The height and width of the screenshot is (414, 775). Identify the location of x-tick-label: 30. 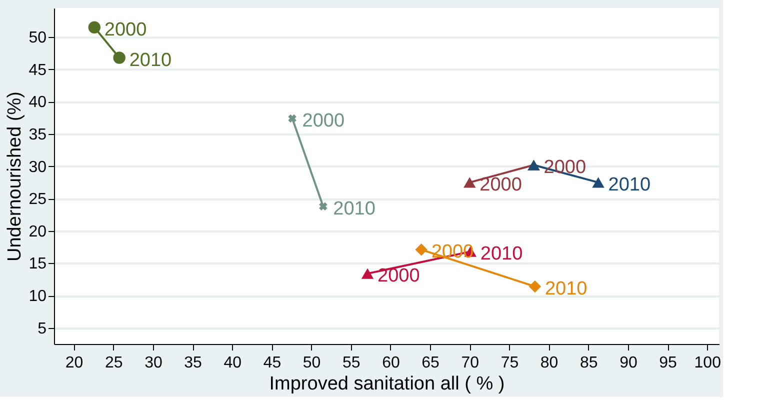
(153, 363).